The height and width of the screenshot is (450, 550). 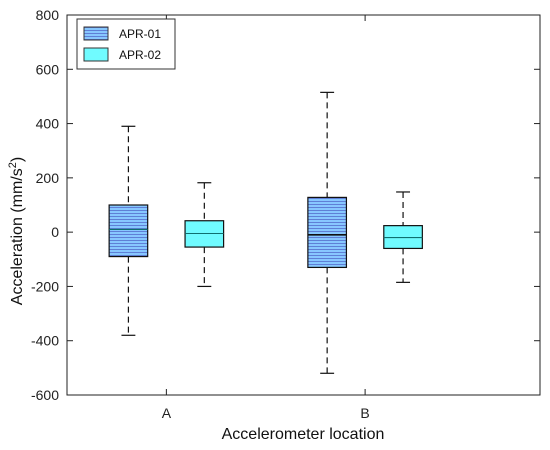 What do you see at coordinates (45, 395) in the screenshot?
I see `y-tick-label: -600` at bounding box center [45, 395].